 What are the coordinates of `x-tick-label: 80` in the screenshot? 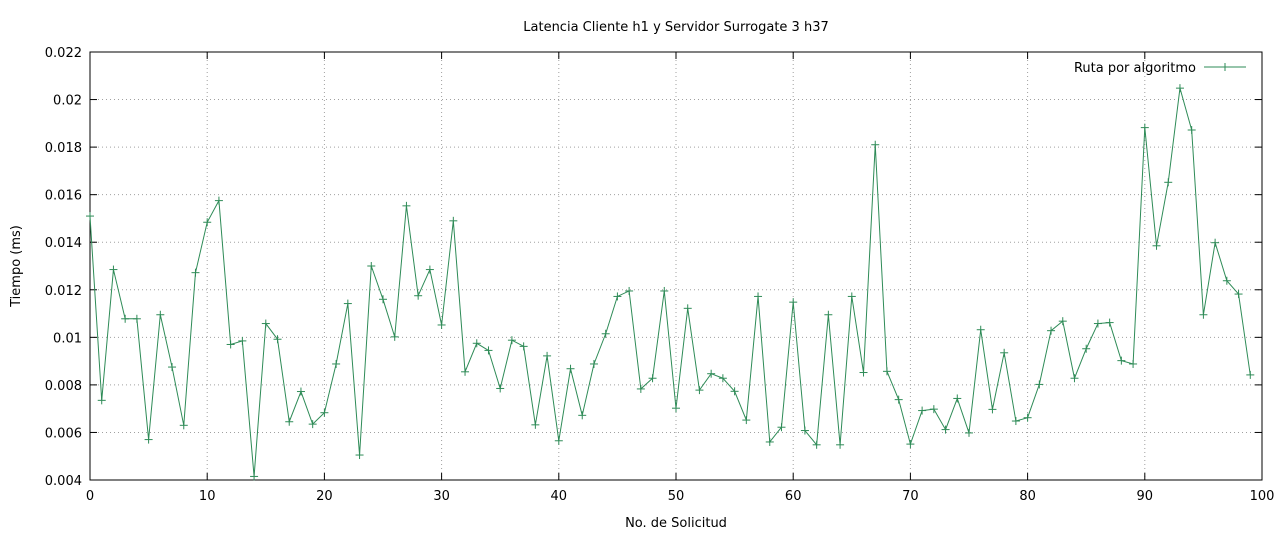 It's located at (1027, 496).